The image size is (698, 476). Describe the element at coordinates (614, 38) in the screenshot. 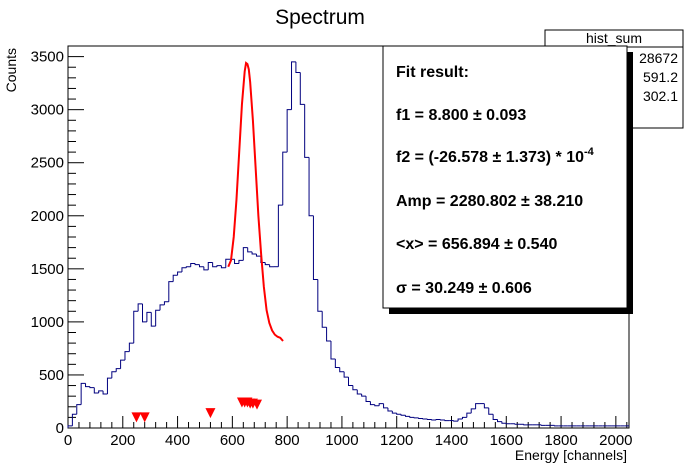

I see `stats-title: hist_sum` at that location.